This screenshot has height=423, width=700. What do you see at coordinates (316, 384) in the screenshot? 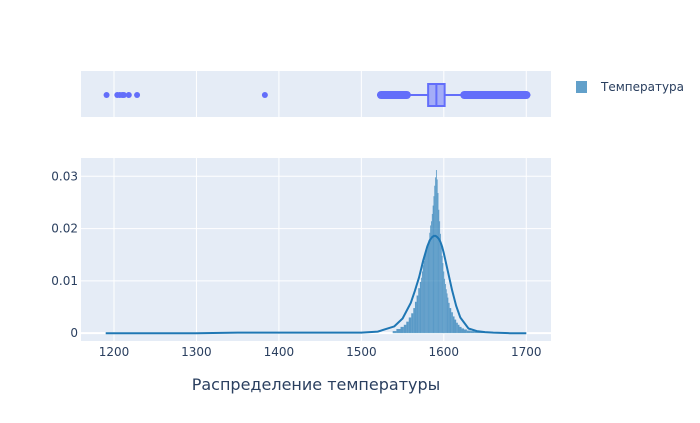
I see `x-axis-title: Распределение температуры` at bounding box center [316, 384].